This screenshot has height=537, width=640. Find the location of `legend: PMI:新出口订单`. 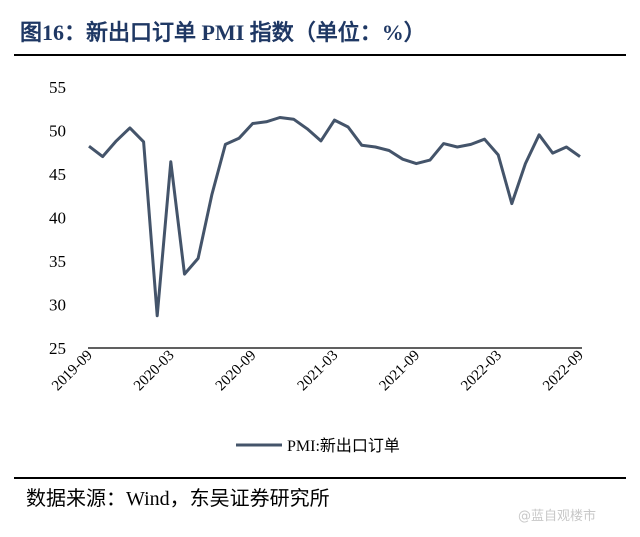

legend: PMI:新出口订单 is located at coordinates (318, 446).